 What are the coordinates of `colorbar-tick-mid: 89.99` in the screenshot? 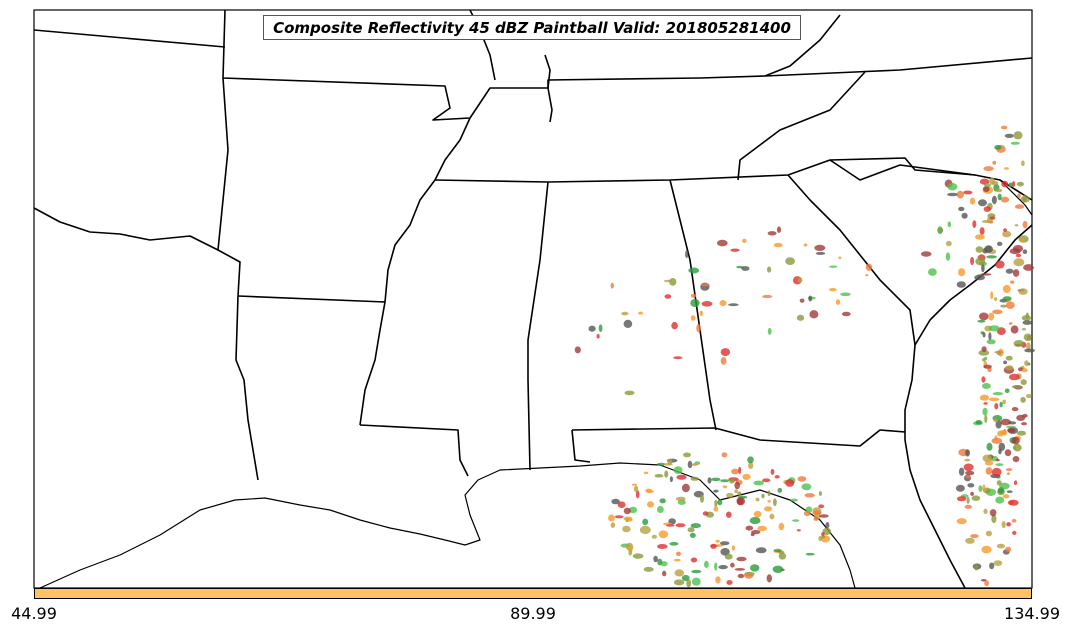 It's located at (533, 613).